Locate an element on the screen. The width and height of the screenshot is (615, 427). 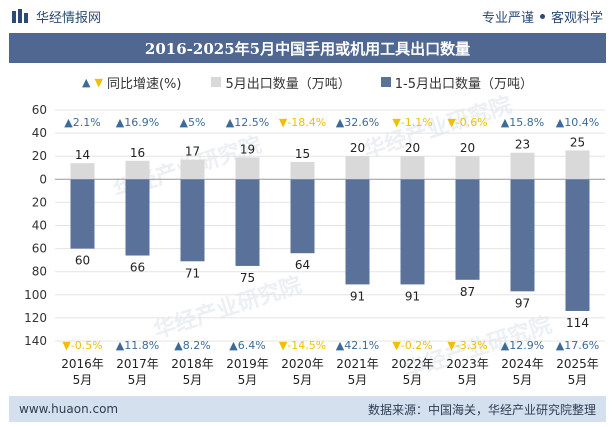
data-label-monthly: 19 is located at coordinates (247, 149).